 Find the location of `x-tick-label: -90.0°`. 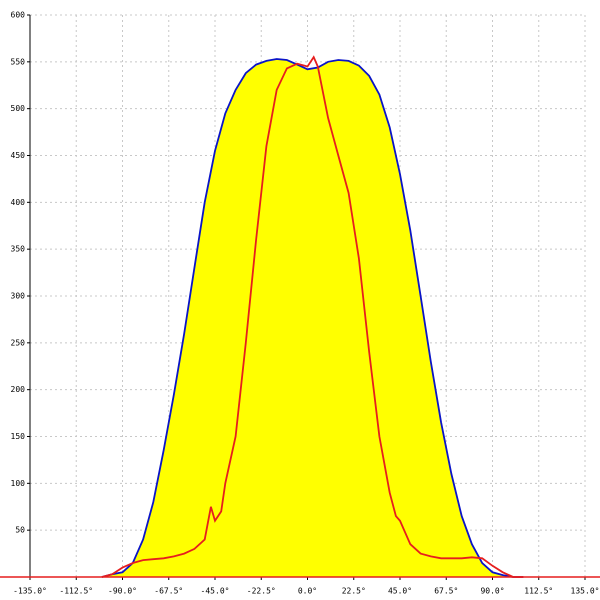

x-tick-label: -90.0° is located at coordinates (122, 591).